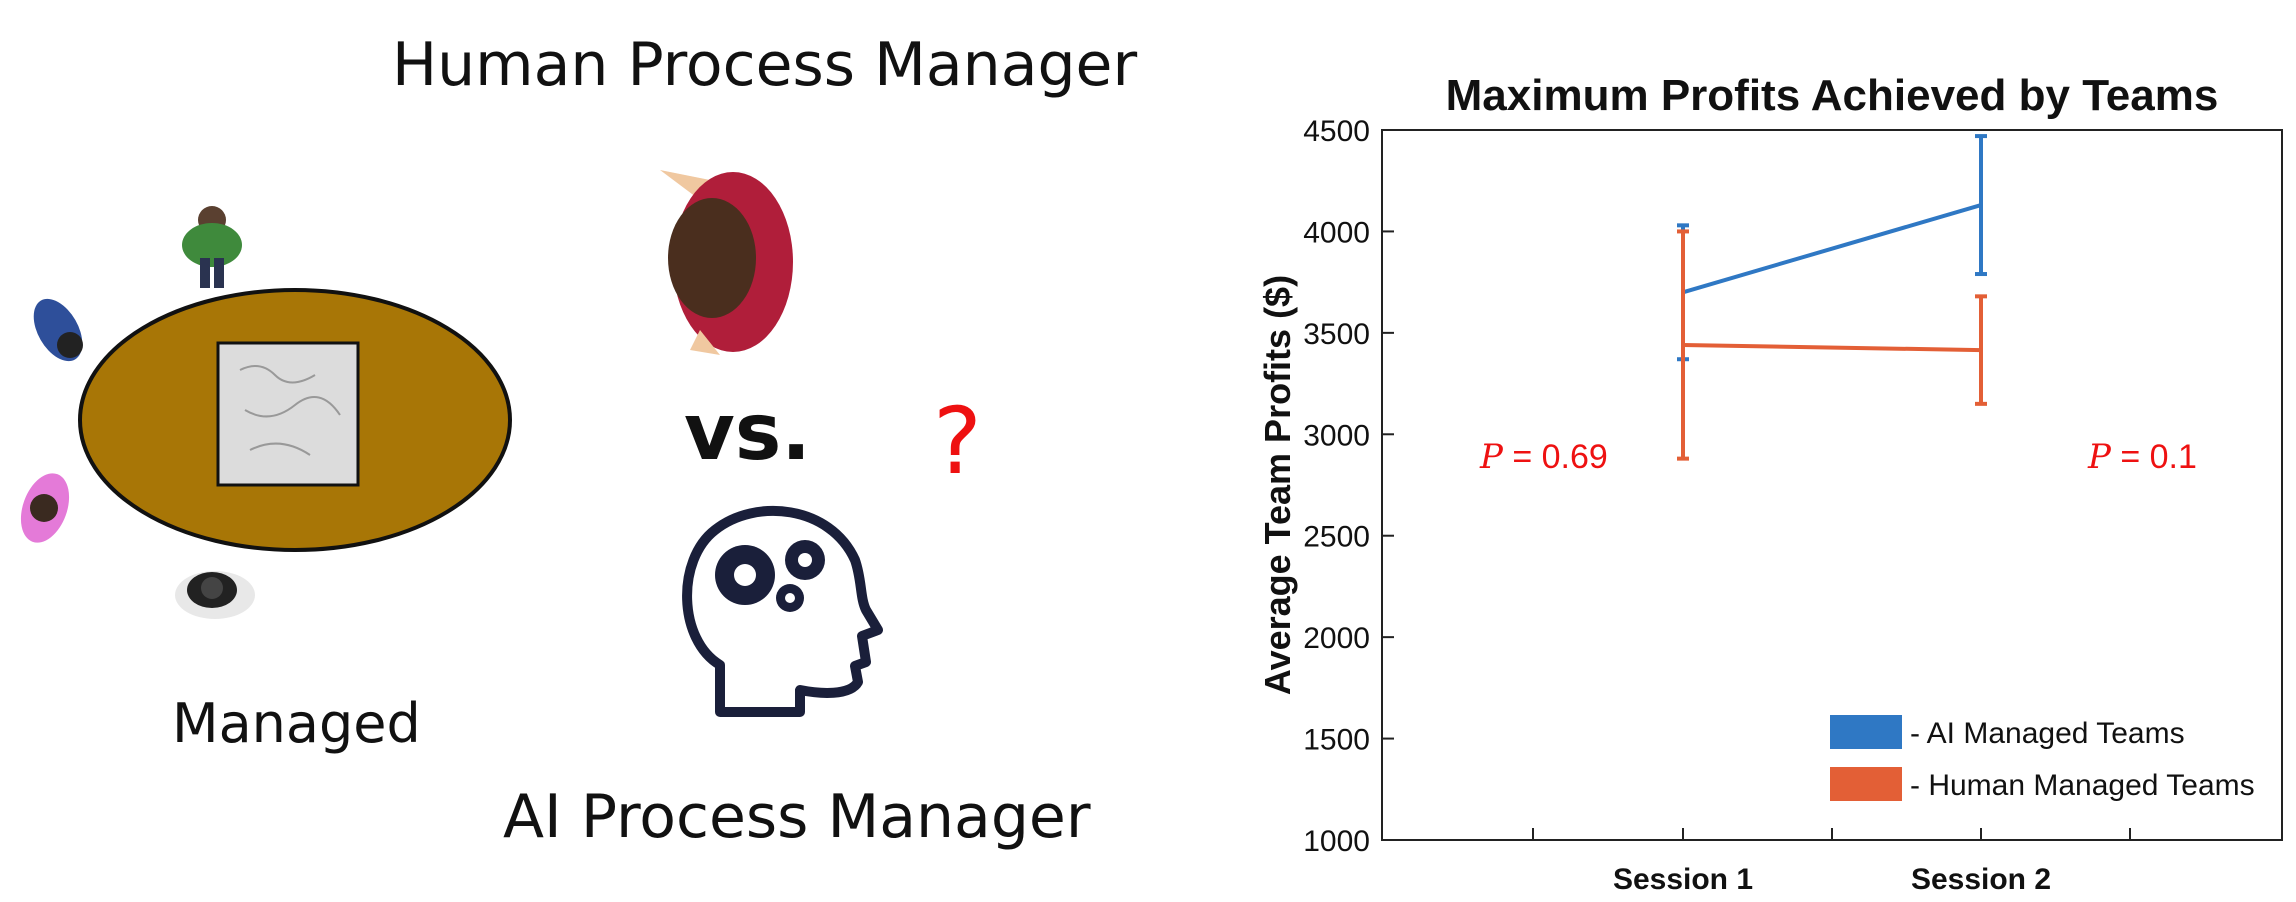 This screenshot has height=902, width=2296. Describe the element at coordinates (2047, 733) in the screenshot. I see `legend-label: - AI Managed Teams` at that location.